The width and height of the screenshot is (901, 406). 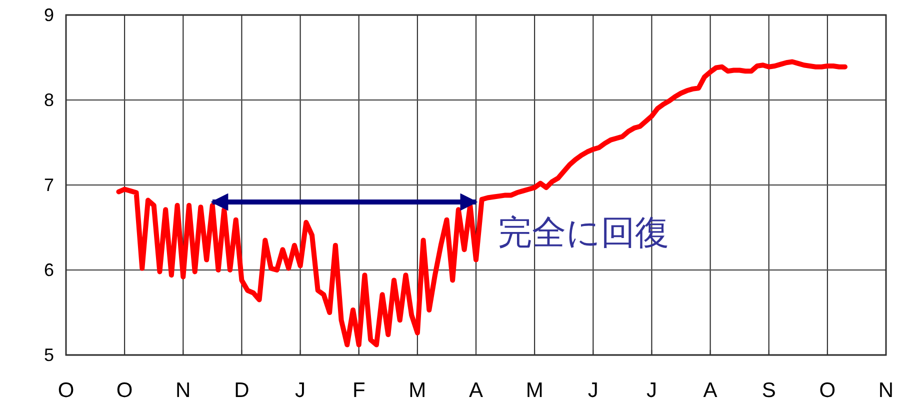 What do you see at coordinates (49, 15) in the screenshot?
I see `y-tick-label: 9` at bounding box center [49, 15].